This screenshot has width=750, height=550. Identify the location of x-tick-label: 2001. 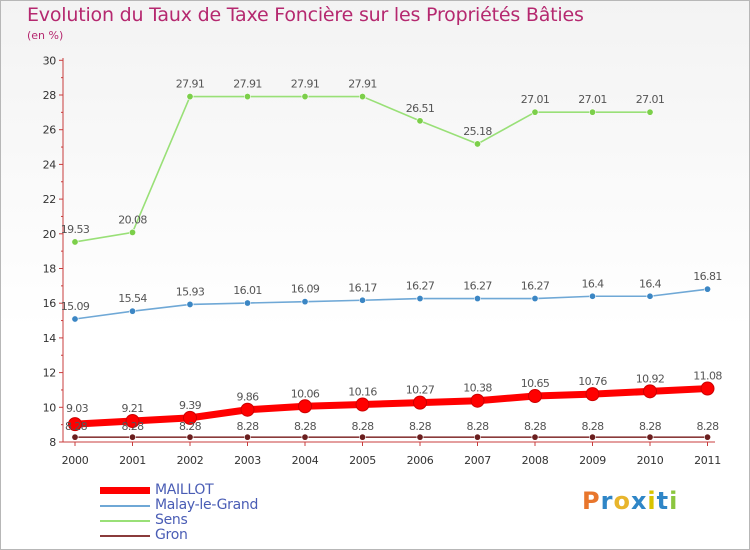
(132, 460).